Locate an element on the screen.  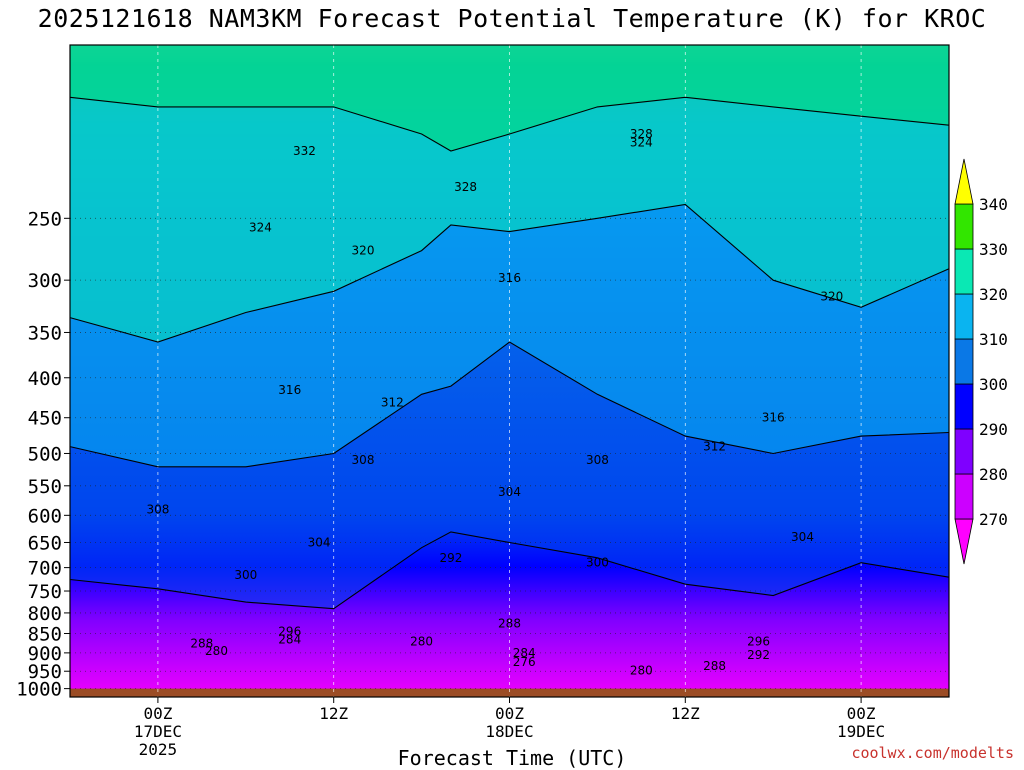
y-tick-label: 400 is located at coordinates (45, 379).